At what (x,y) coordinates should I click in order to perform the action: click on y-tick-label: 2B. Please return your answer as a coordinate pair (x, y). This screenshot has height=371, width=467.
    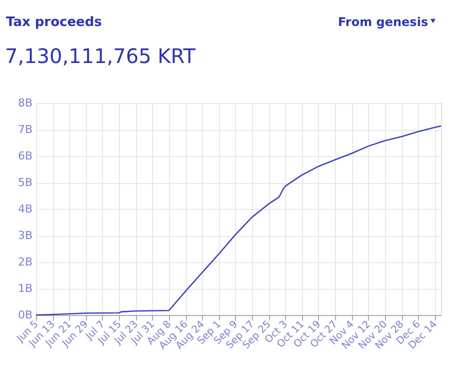
    Looking at the image, I should click on (25, 262).